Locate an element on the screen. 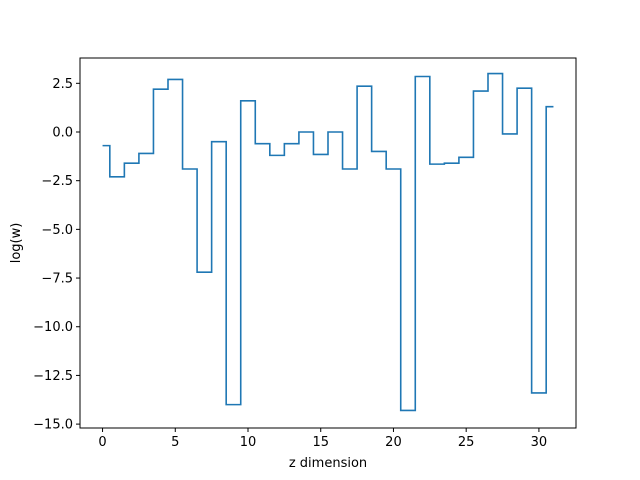 This screenshot has width=640, height=480. y-axis-label: log(w) is located at coordinates (16, 243).